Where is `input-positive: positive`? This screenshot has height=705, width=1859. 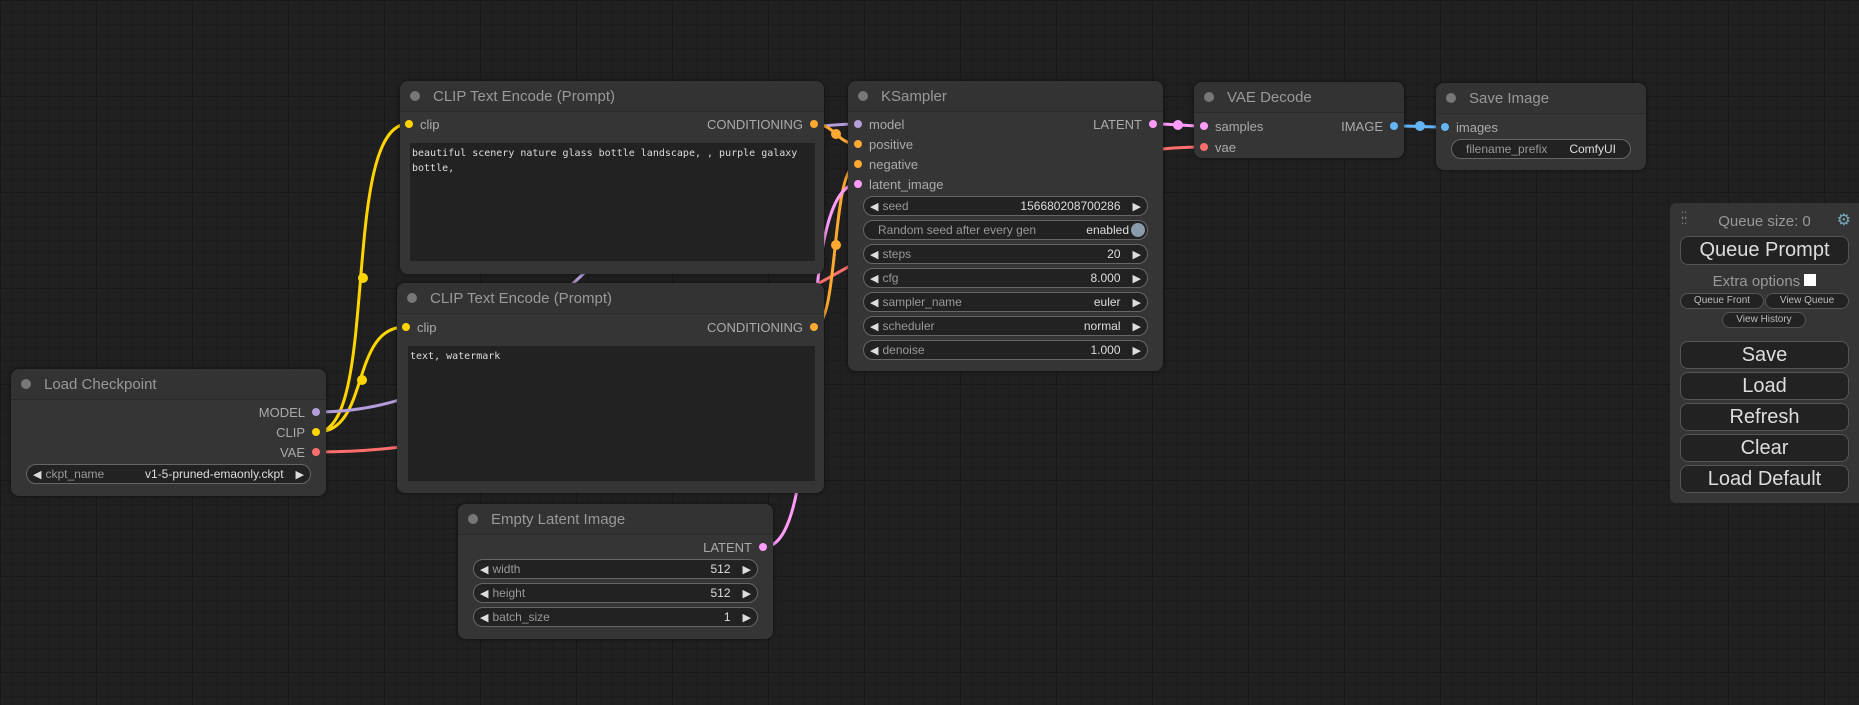 input-positive: positive is located at coordinates (883, 144).